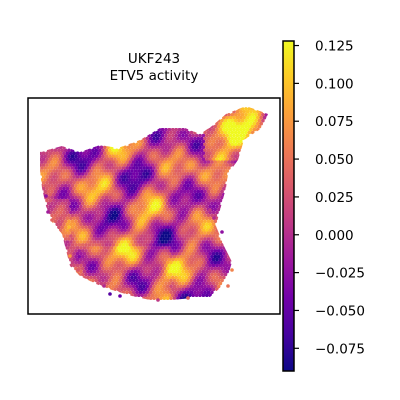 The image size is (400, 400). I want to click on colorbar-tick-label: −0.050, so click(340, 311).